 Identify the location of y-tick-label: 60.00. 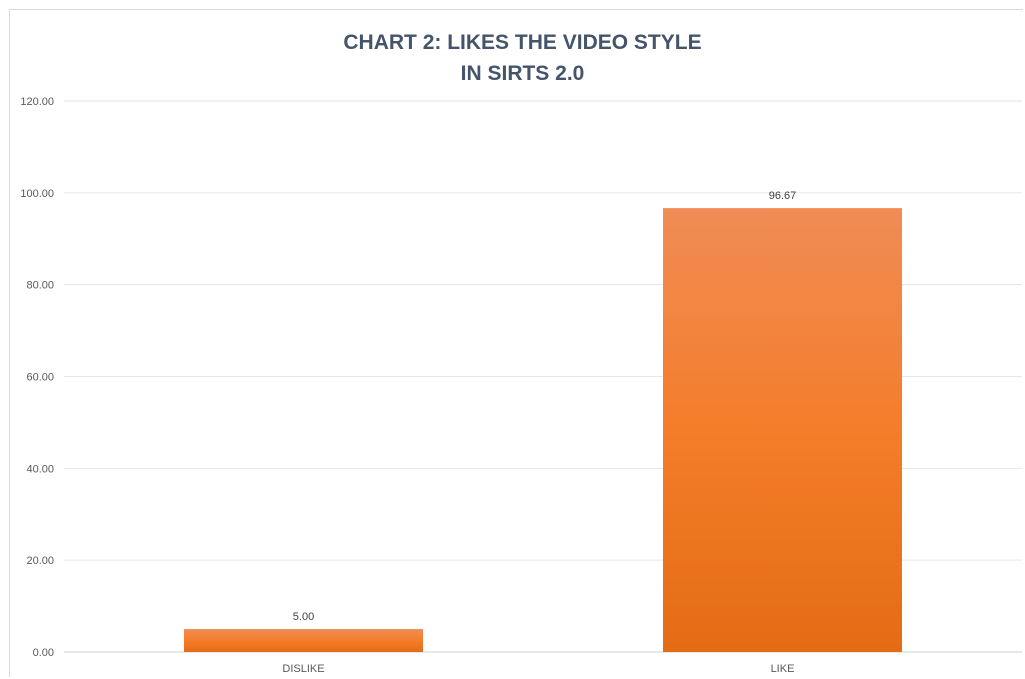
(40, 378).